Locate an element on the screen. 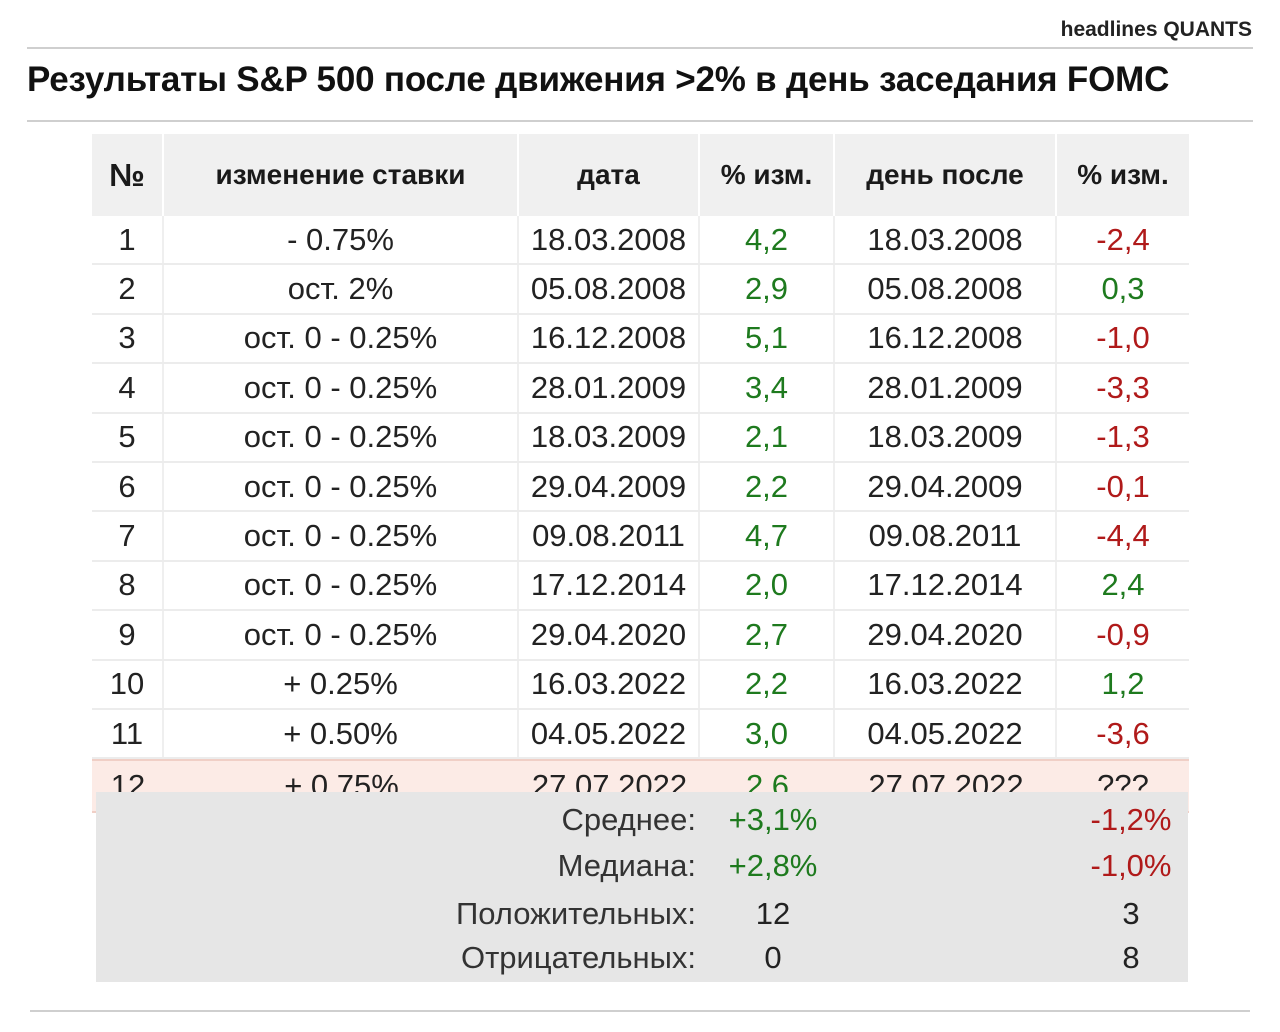 This screenshot has width=1280, height=1032. cell-date: 28.01.2009 is located at coordinates (609, 388).